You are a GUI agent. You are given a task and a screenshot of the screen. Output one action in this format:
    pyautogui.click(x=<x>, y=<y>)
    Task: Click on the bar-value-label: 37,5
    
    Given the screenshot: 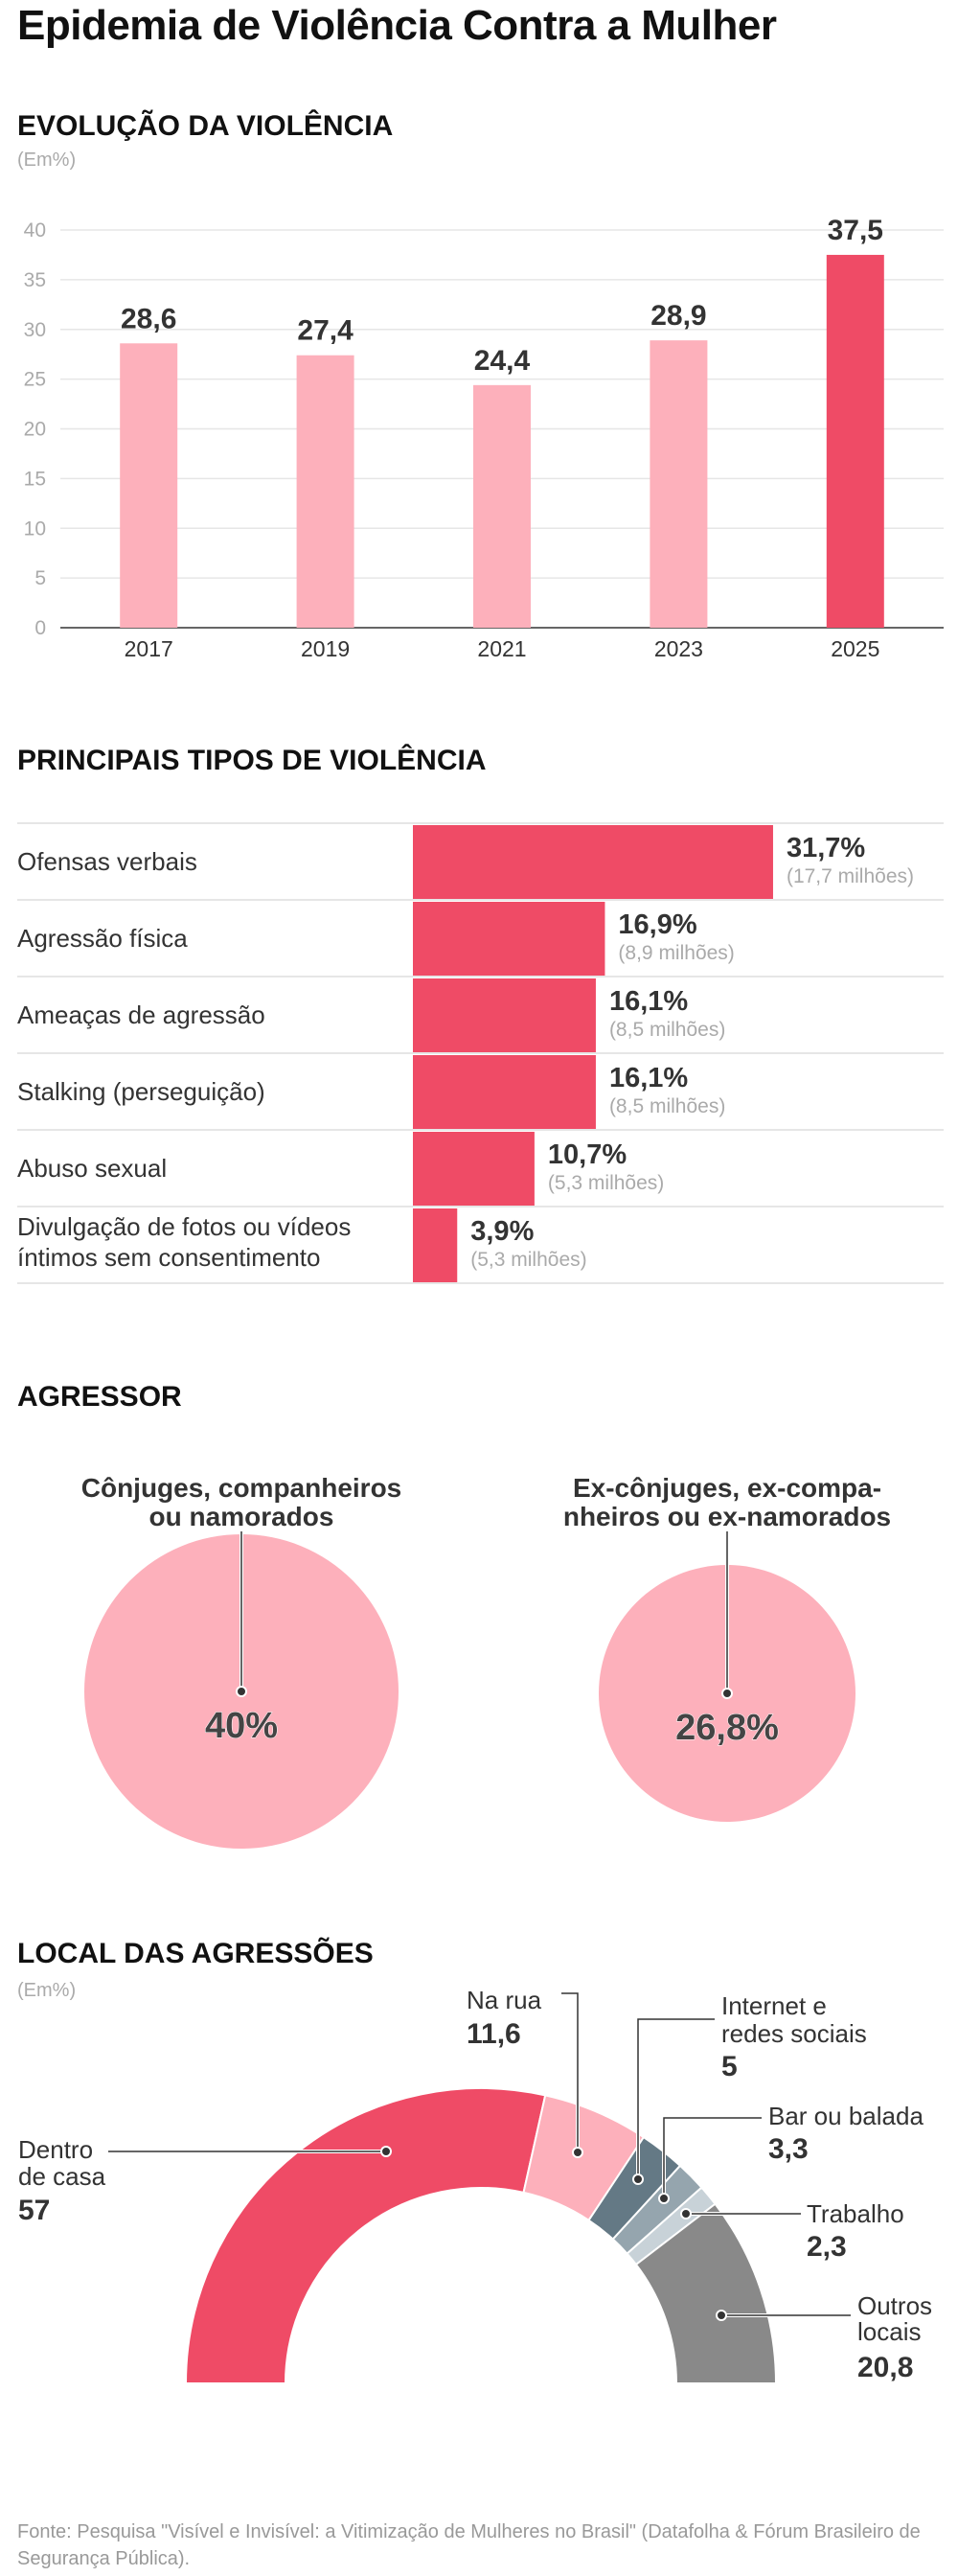 What is the action you would take?
    pyautogui.click(x=855, y=230)
    